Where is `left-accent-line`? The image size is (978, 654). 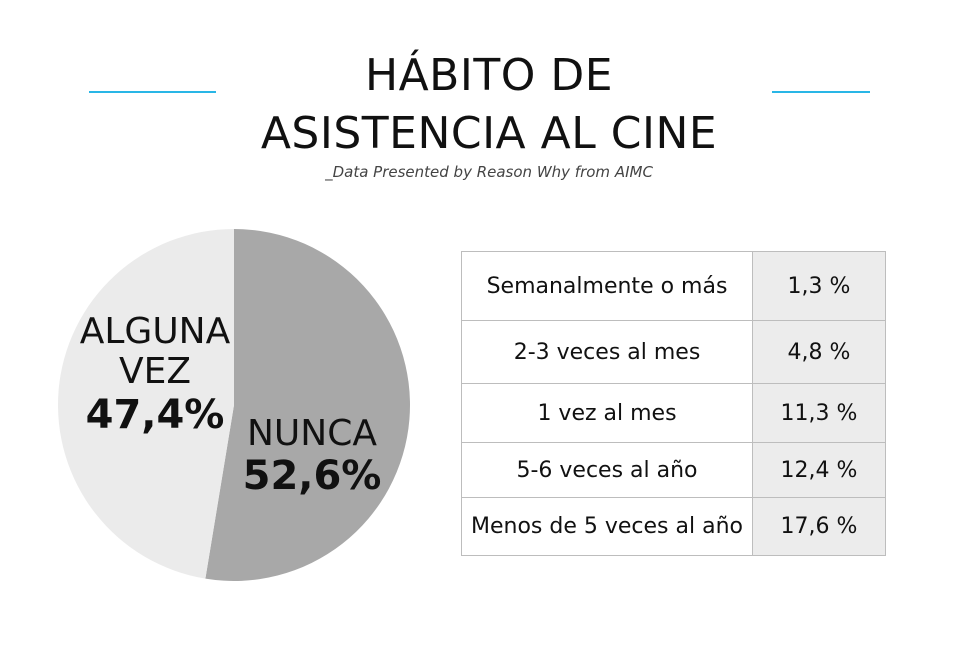
left-accent-line is located at coordinates (152, 92).